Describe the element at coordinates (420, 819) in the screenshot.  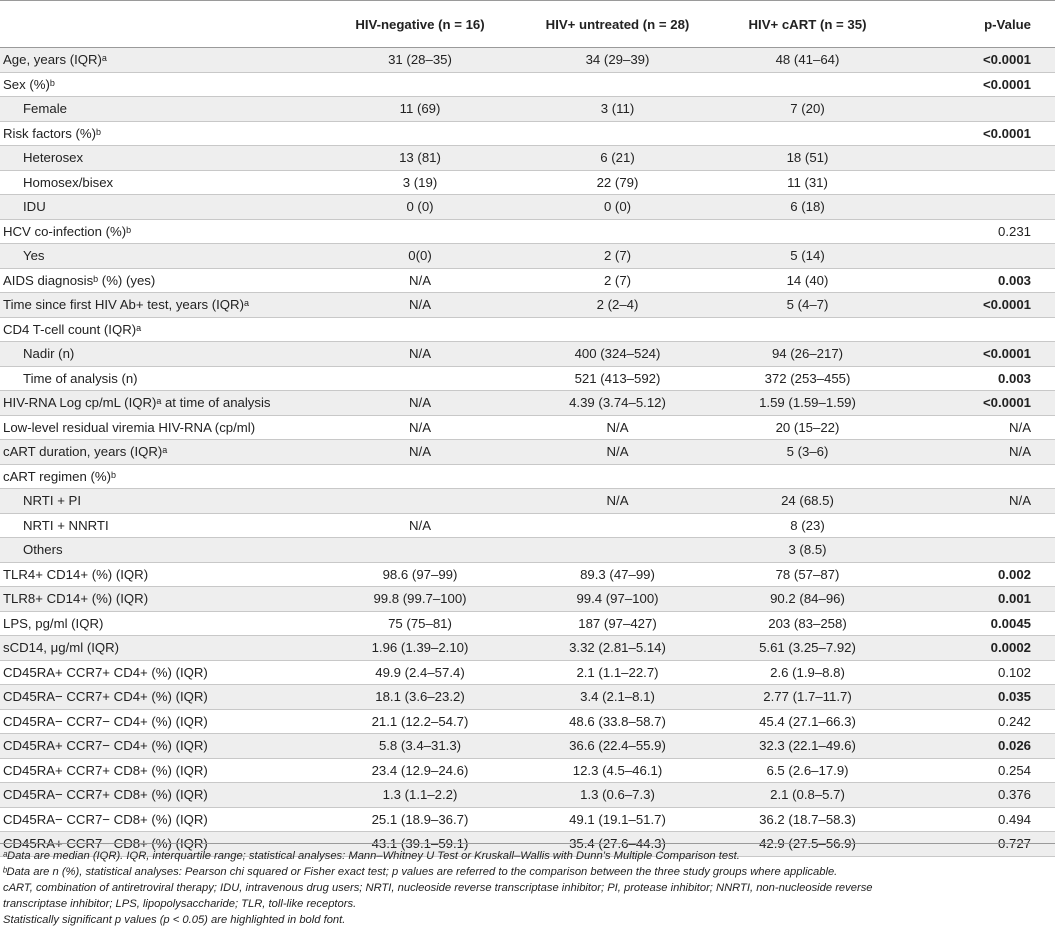
I see `cell-hiv-negative: 25.1 (18.9–36.7)` at that location.